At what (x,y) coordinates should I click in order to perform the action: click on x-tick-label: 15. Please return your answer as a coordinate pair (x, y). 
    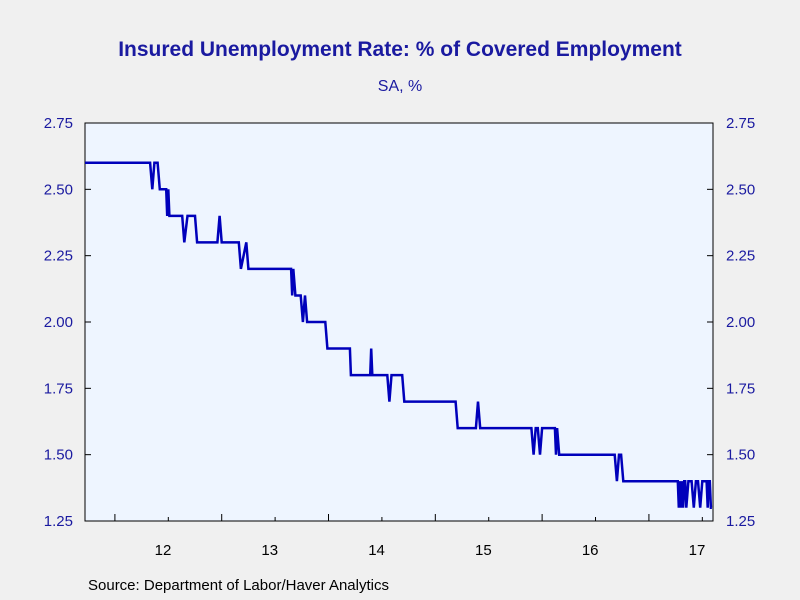
    Looking at the image, I should click on (483, 550).